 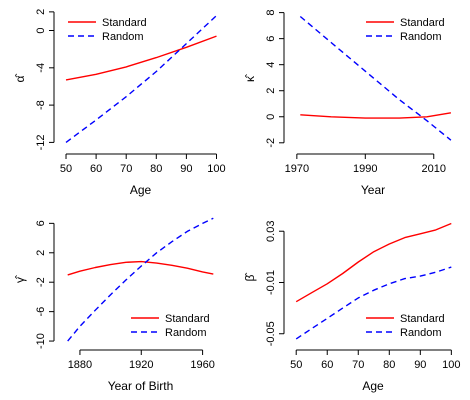 What do you see at coordinates (20, 78) in the screenshot?
I see `y-axis-title: α̂` at bounding box center [20, 78].